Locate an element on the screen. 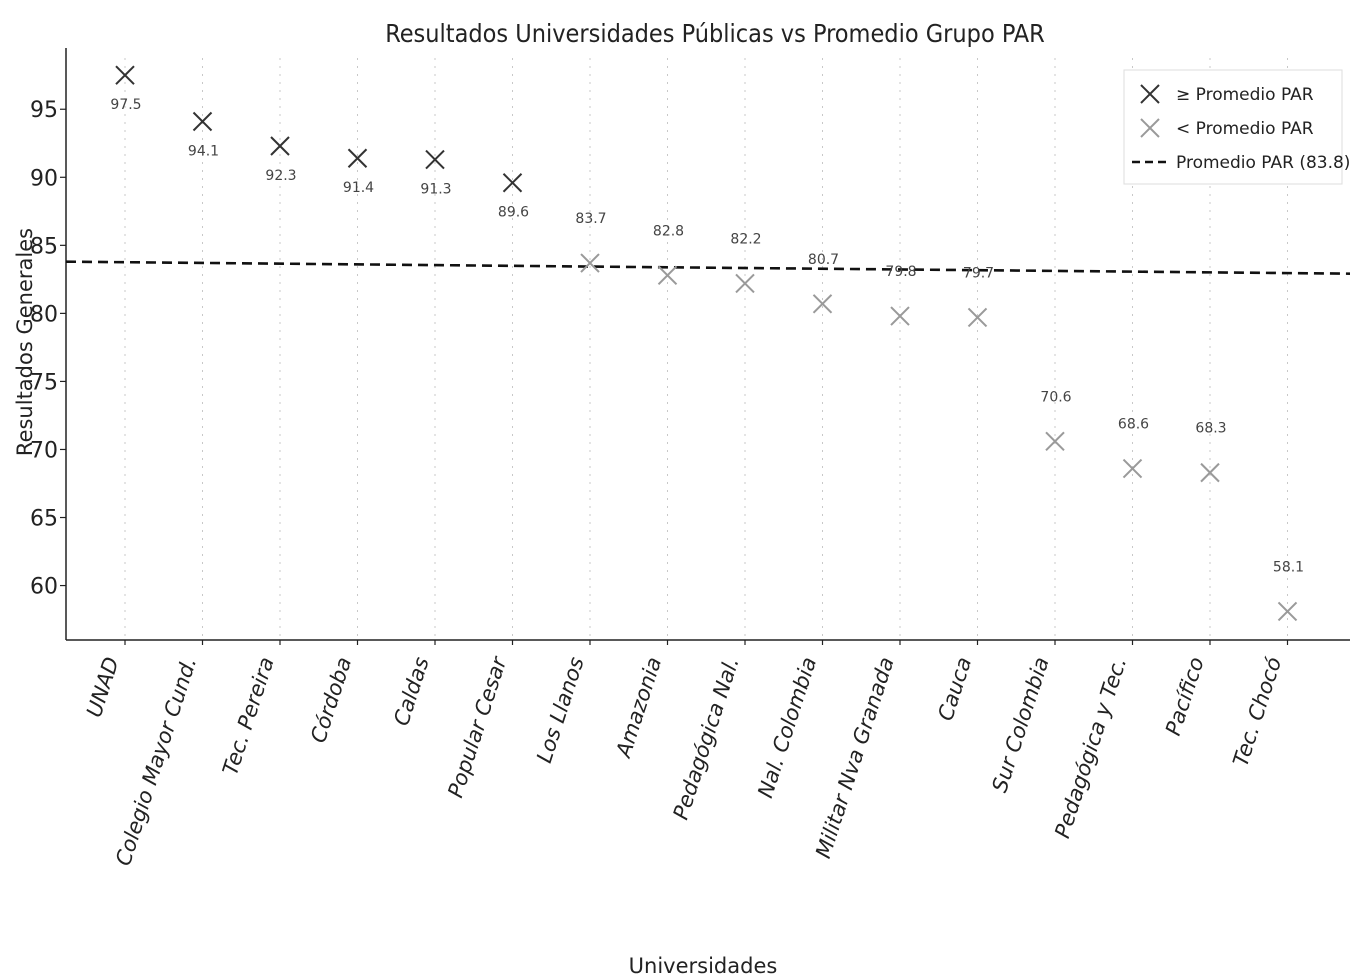 Image resolution: width=1354 pixels, height=979 pixels. data-label: 79.8 is located at coordinates (900, 272).